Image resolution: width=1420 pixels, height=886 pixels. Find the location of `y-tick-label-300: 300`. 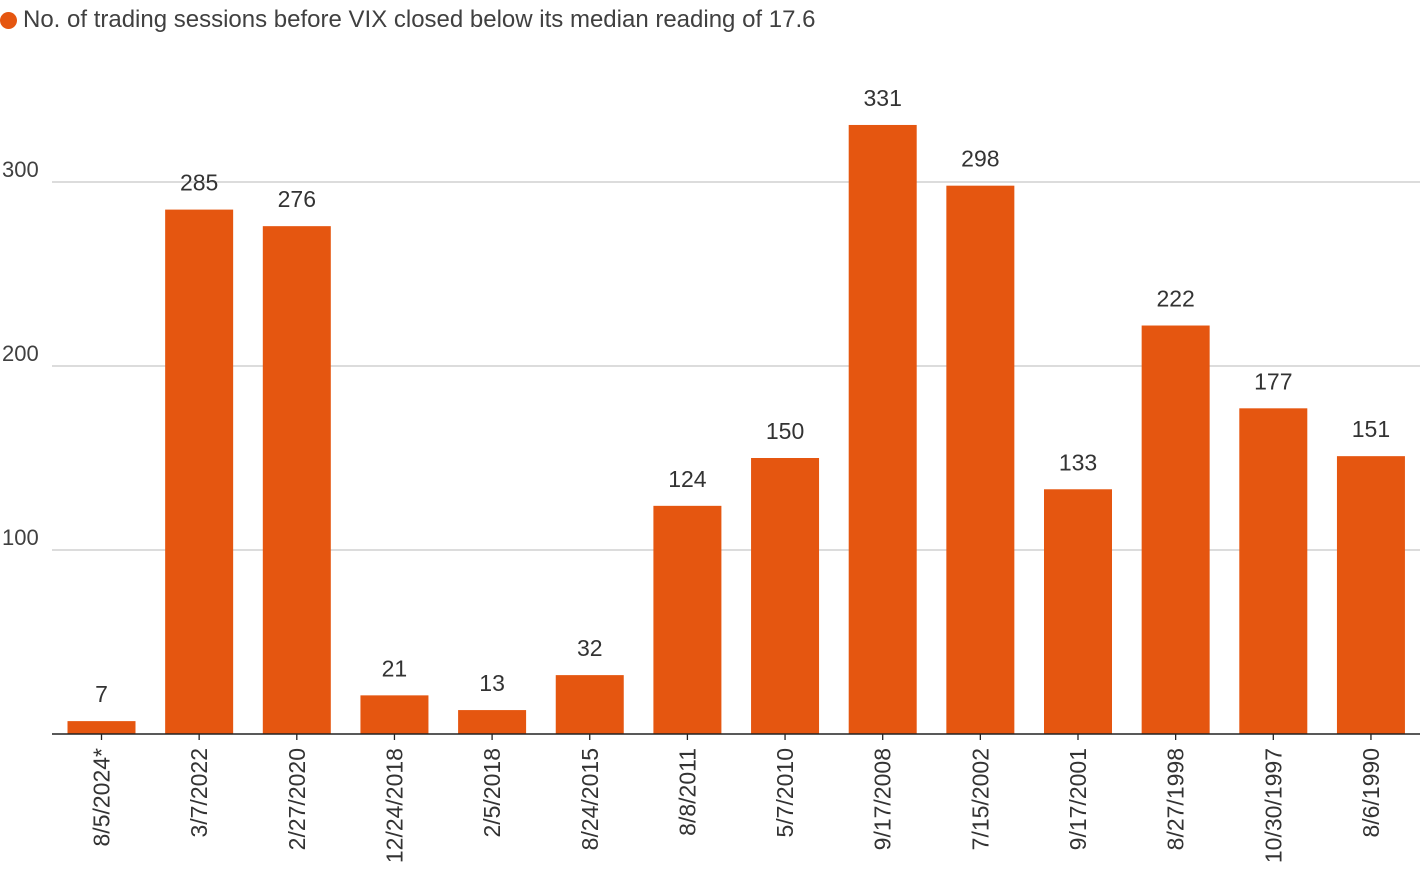

y-tick-label-300: 300 is located at coordinates (20, 169).